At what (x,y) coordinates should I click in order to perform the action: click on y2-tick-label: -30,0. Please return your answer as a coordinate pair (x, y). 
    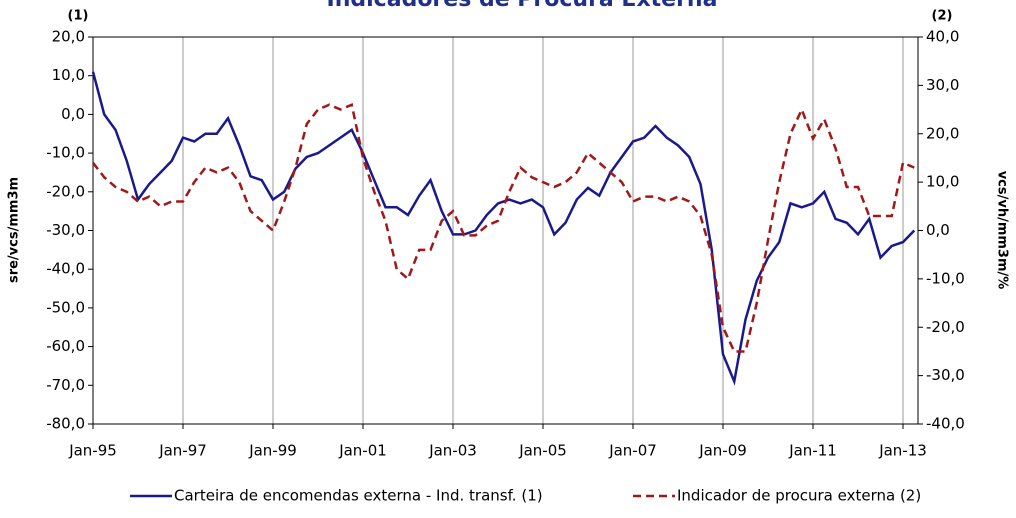
    Looking at the image, I should click on (945, 375).